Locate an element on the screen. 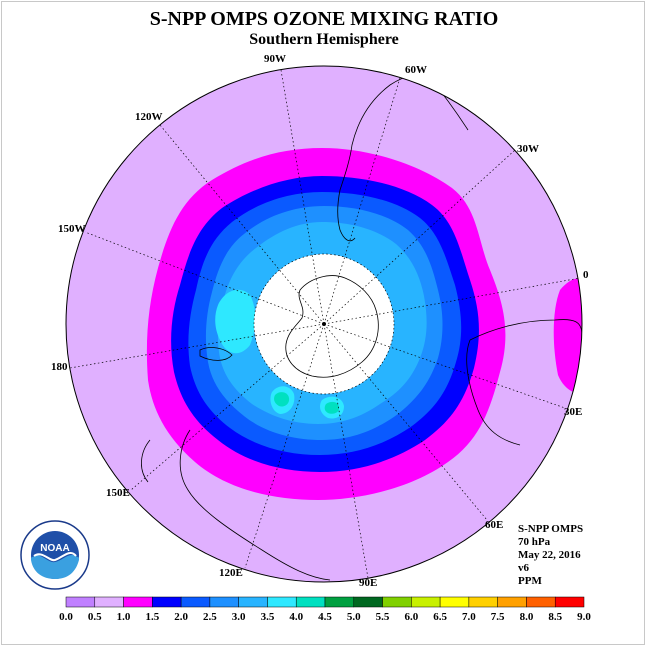  lon-label-120e: 120E is located at coordinates (231, 573).